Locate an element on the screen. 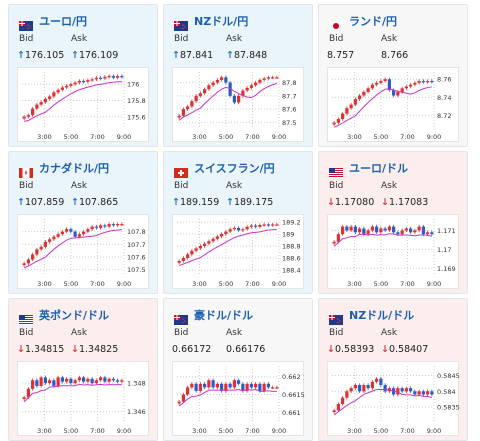 This screenshot has height=441, width=480. mini-candle-chart: 176 175.8 175.6 3:00 5:00 7:00 9:00 is located at coordinates (83, 104).